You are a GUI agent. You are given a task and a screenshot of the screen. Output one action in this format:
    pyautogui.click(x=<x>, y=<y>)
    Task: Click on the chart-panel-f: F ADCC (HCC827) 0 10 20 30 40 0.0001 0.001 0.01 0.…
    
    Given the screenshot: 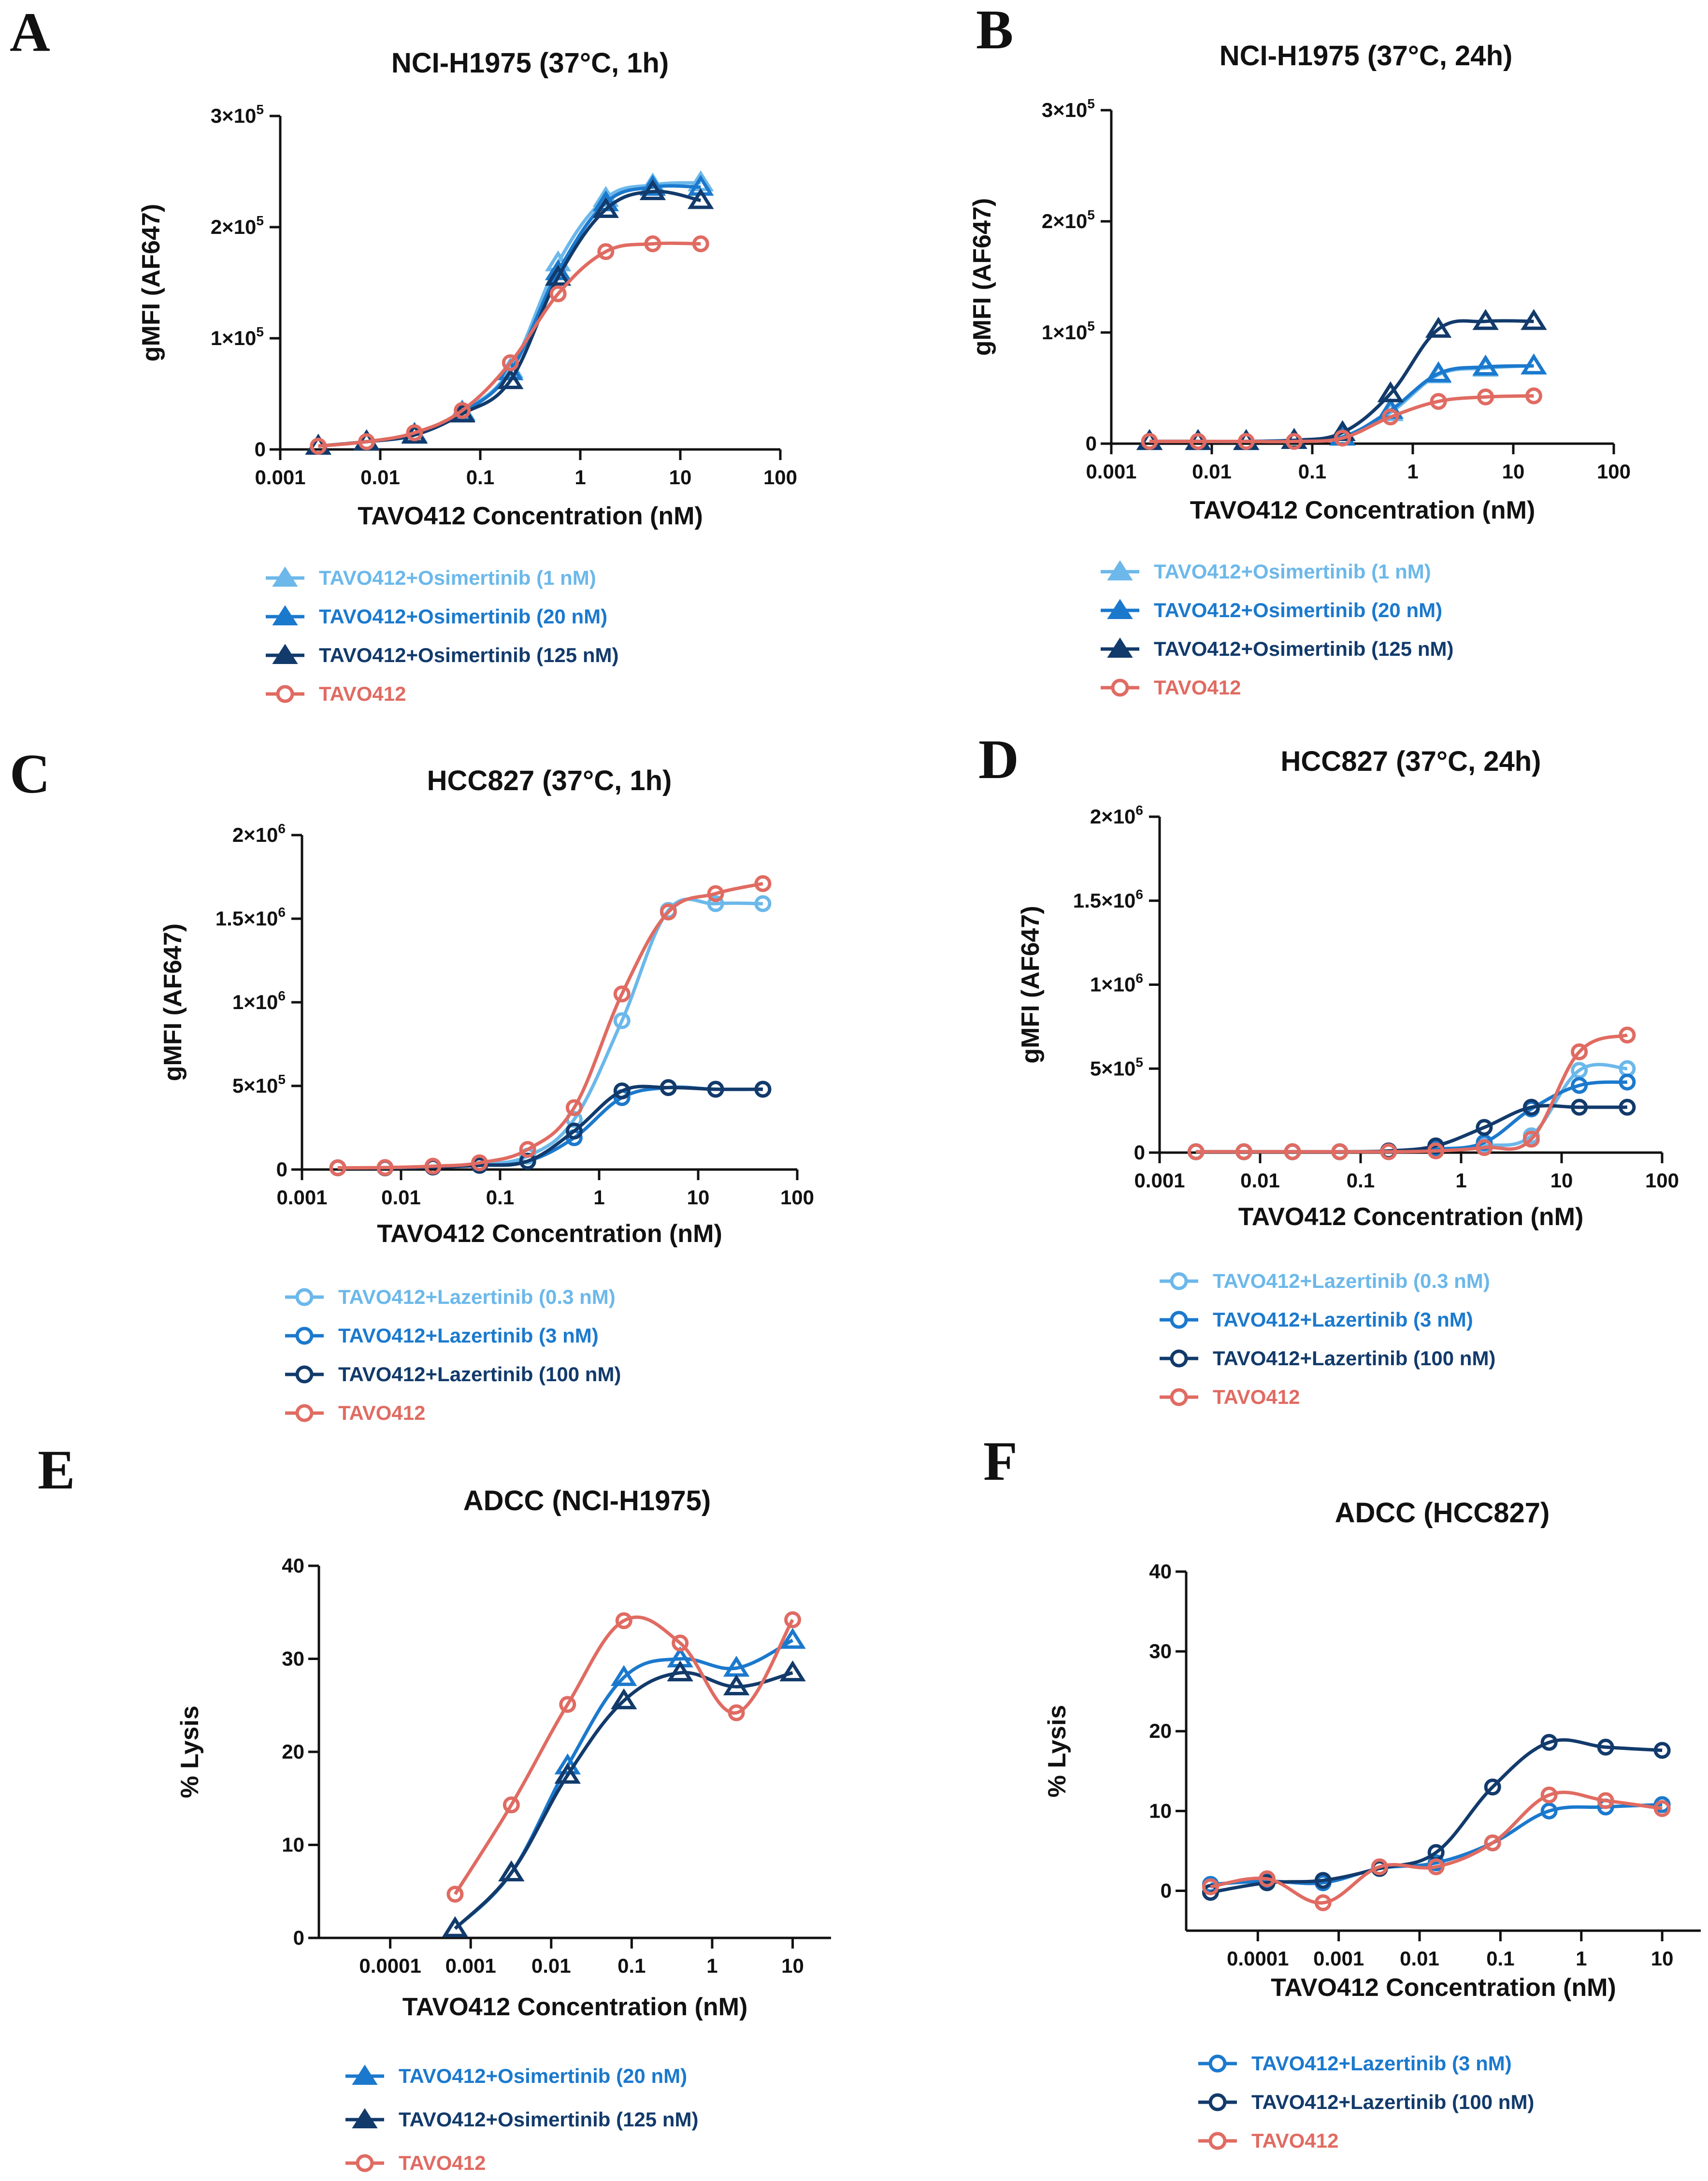 What is the action you would take?
    pyautogui.click(x=1342, y=1791)
    